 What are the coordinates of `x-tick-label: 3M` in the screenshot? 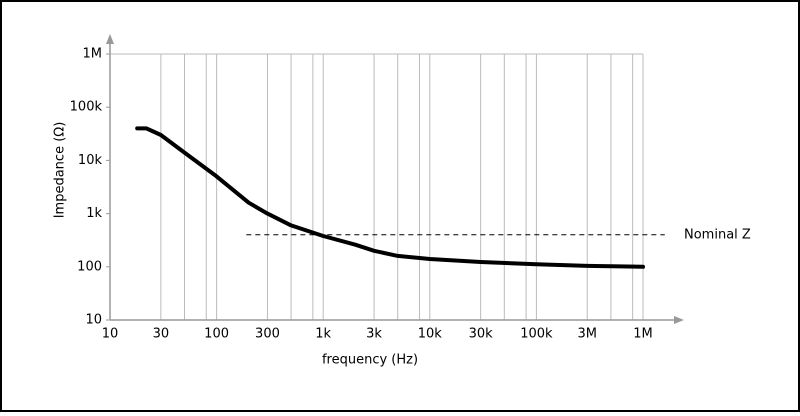 It's located at (588, 334).